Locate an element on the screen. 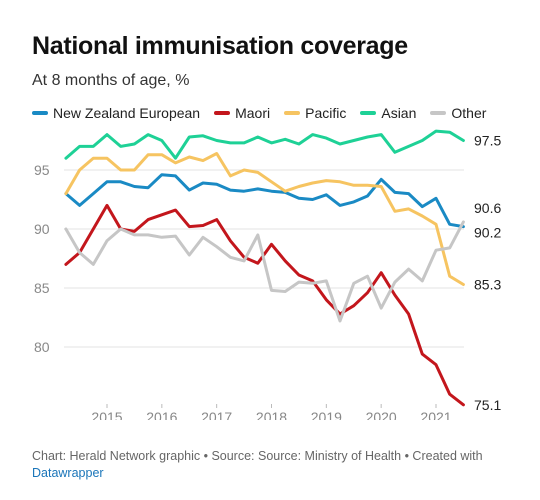 The width and height of the screenshot is (540, 500). series-line-asian is located at coordinates (264, 144).